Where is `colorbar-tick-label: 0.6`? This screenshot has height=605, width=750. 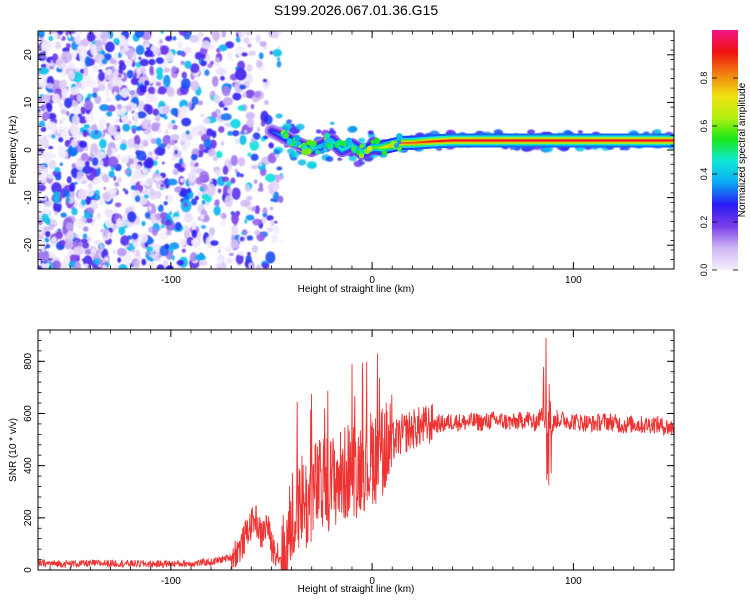 colorbar-tick-label: 0.6 is located at coordinates (704, 126).